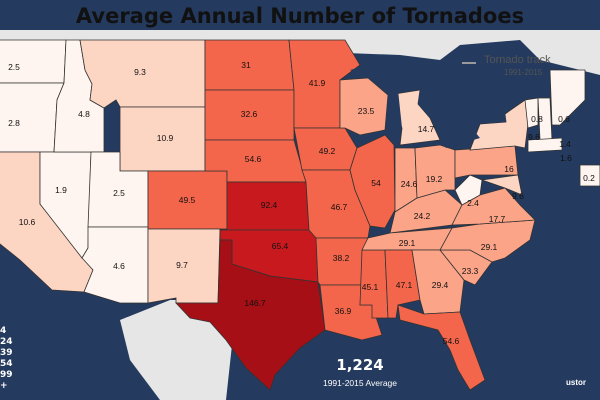 The height and width of the screenshot is (400, 600). What do you see at coordinates (182, 265) in the screenshot?
I see `state-value-label: 9.7` at bounding box center [182, 265].